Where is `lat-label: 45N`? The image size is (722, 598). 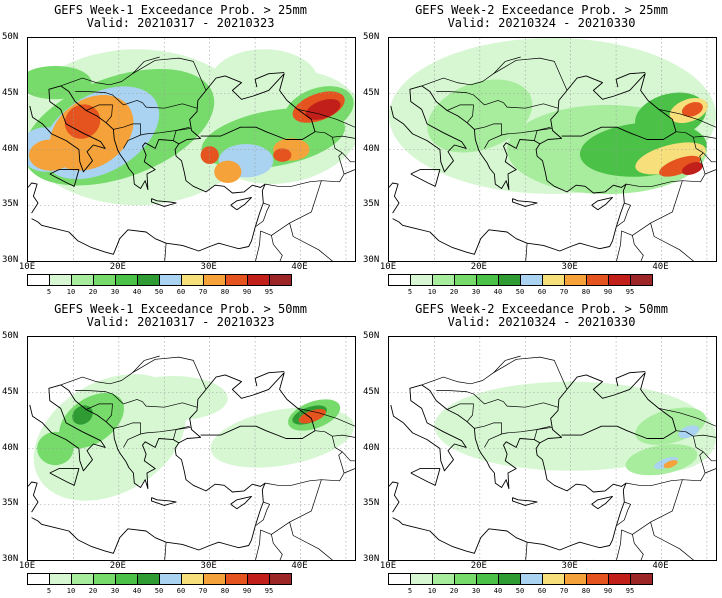 lat-label: 45N is located at coordinates (371, 92).